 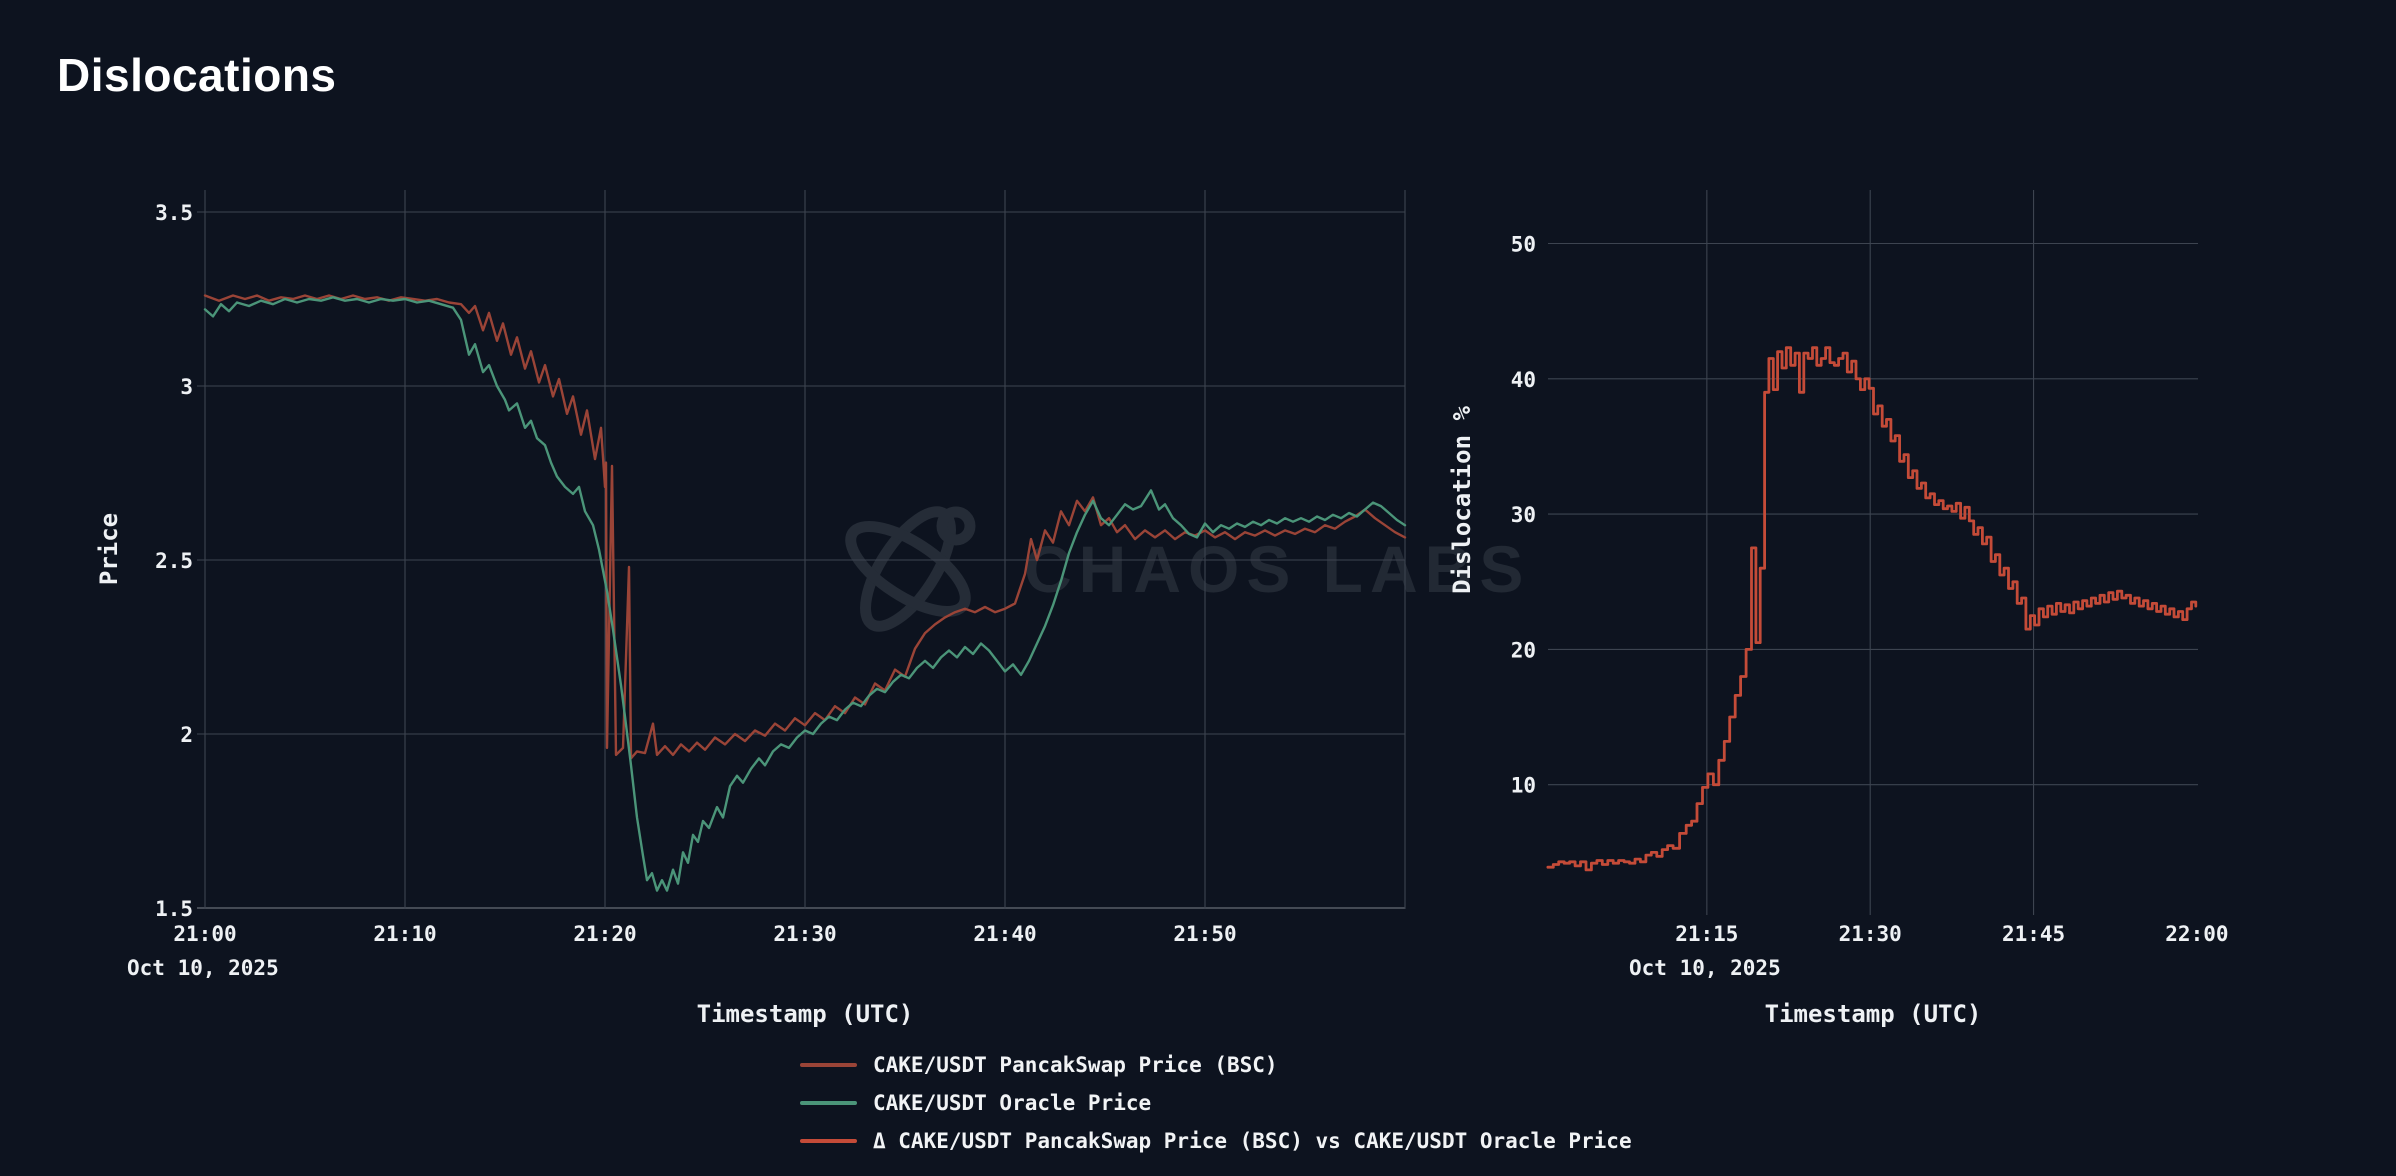 I want to click on x-tick-label: 21:50, so click(x=1204, y=934).